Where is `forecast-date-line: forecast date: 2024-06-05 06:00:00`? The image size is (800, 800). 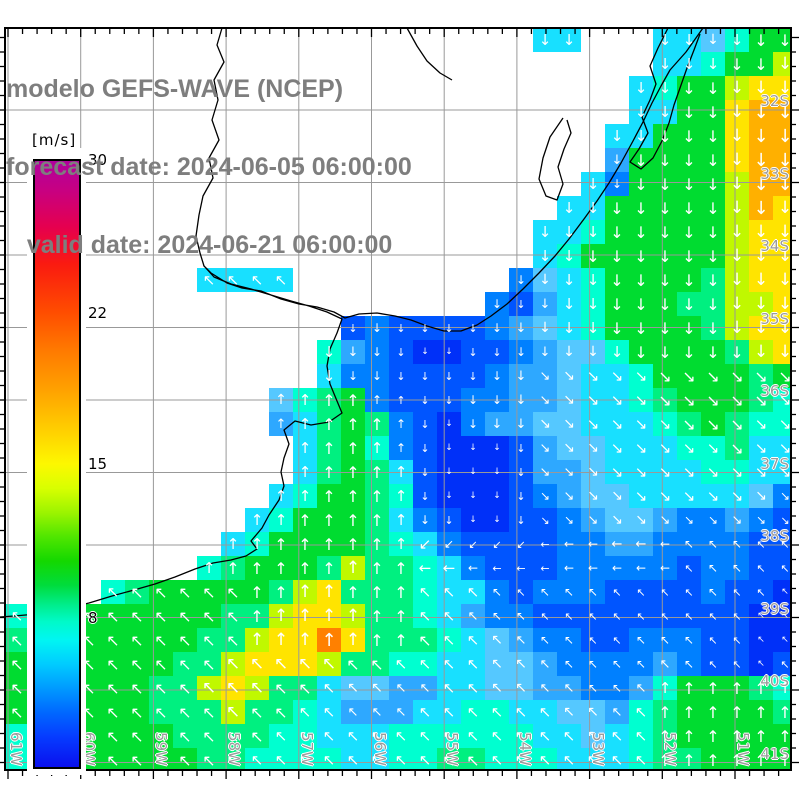
forecast-date-line: forecast date: 2024-06-05 06:00:00 is located at coordinates (209, 167).